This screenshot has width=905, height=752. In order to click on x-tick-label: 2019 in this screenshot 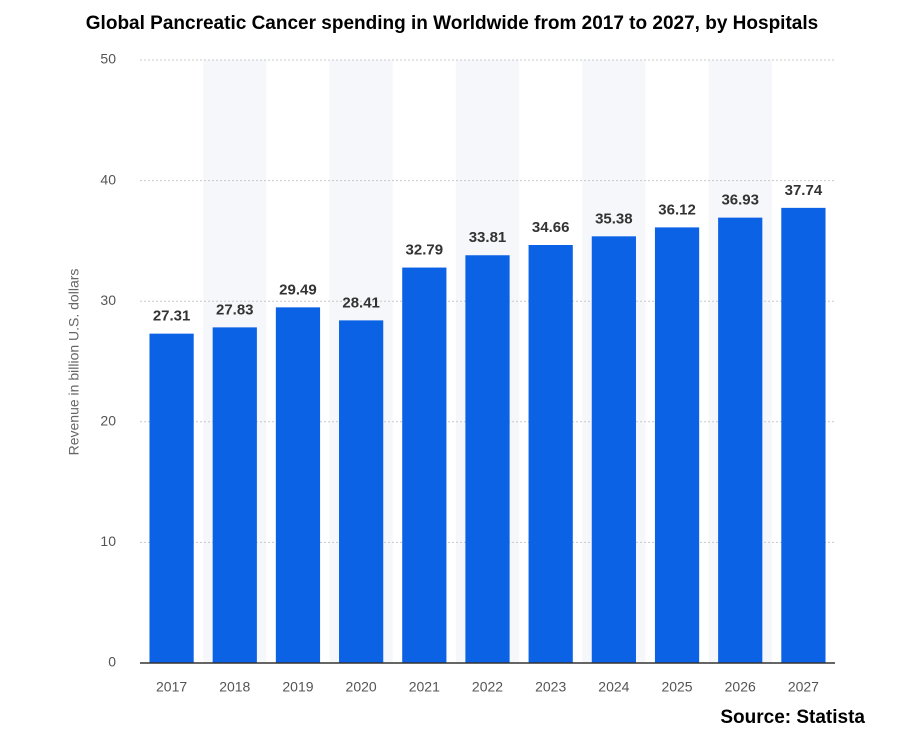, I will do `click(297, 687)`.